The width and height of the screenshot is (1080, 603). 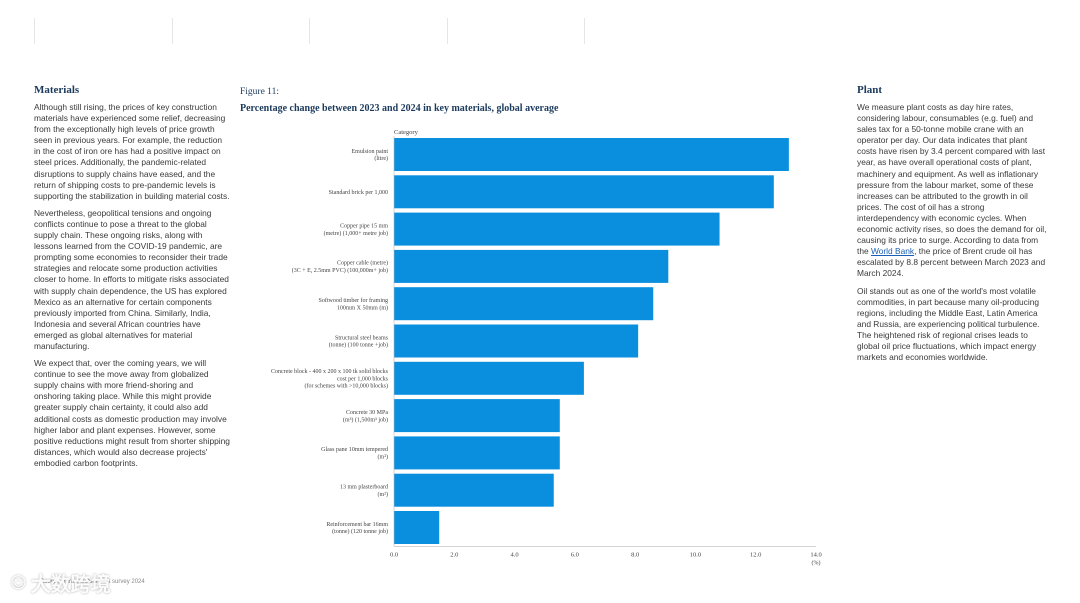 What do you see at coordinates (755, 554) in the screenshot?
I see `x-tick-label: 12.0` at bounding box center [755, 554].